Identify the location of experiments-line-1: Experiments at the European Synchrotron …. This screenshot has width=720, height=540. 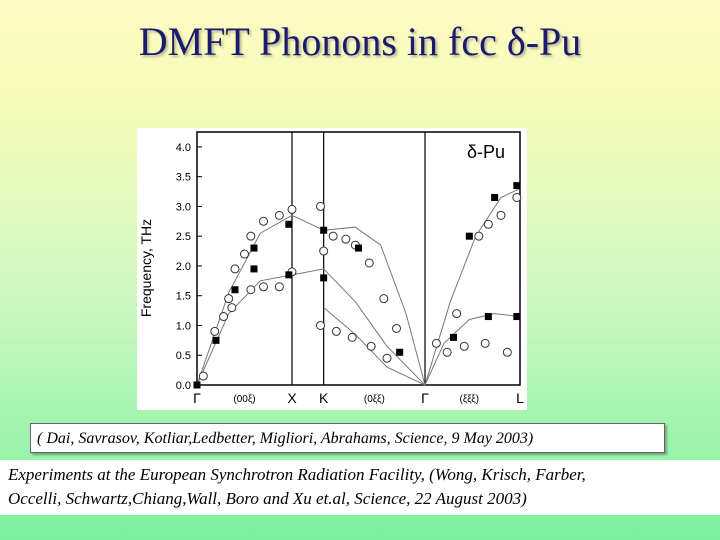
(297, 474).